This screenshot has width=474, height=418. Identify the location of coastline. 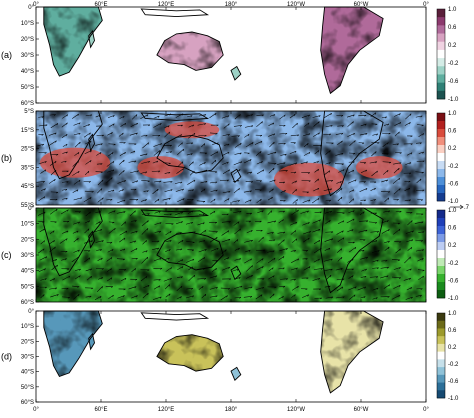
(174, 13).